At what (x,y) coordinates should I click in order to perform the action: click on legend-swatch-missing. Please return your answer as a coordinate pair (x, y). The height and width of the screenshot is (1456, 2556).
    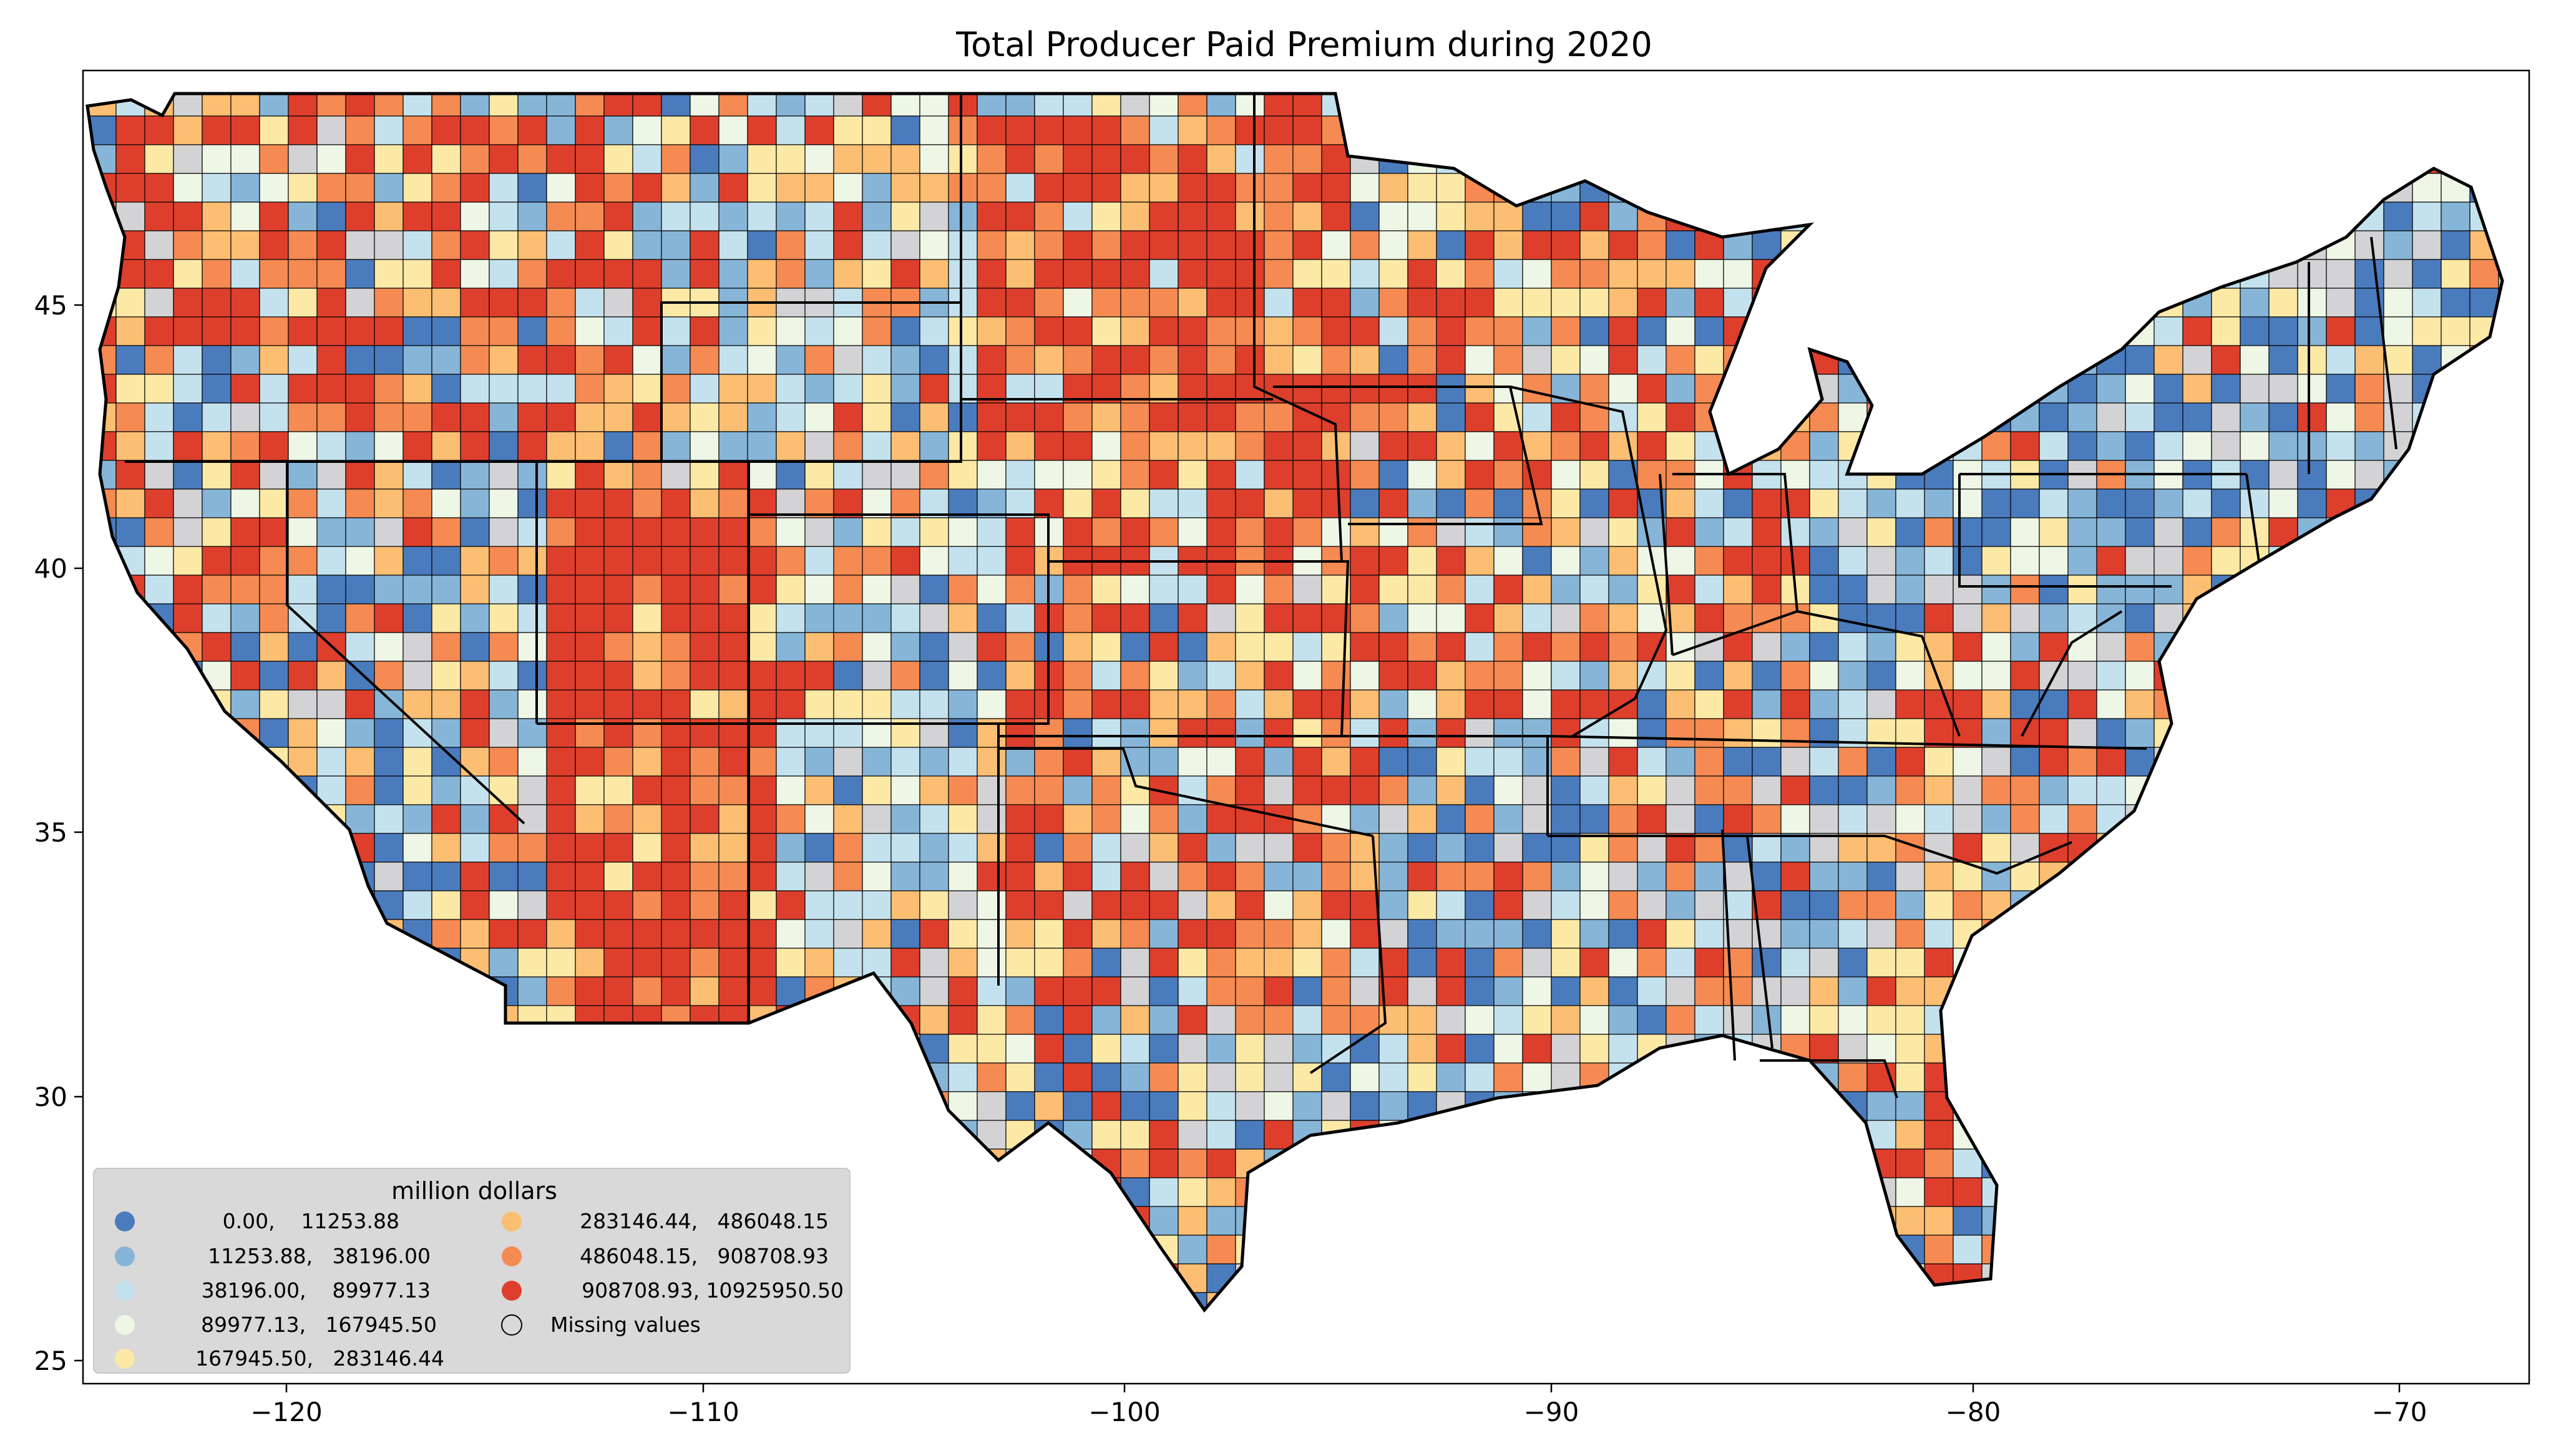
    Looking at the image, I should click on (511, 1325).